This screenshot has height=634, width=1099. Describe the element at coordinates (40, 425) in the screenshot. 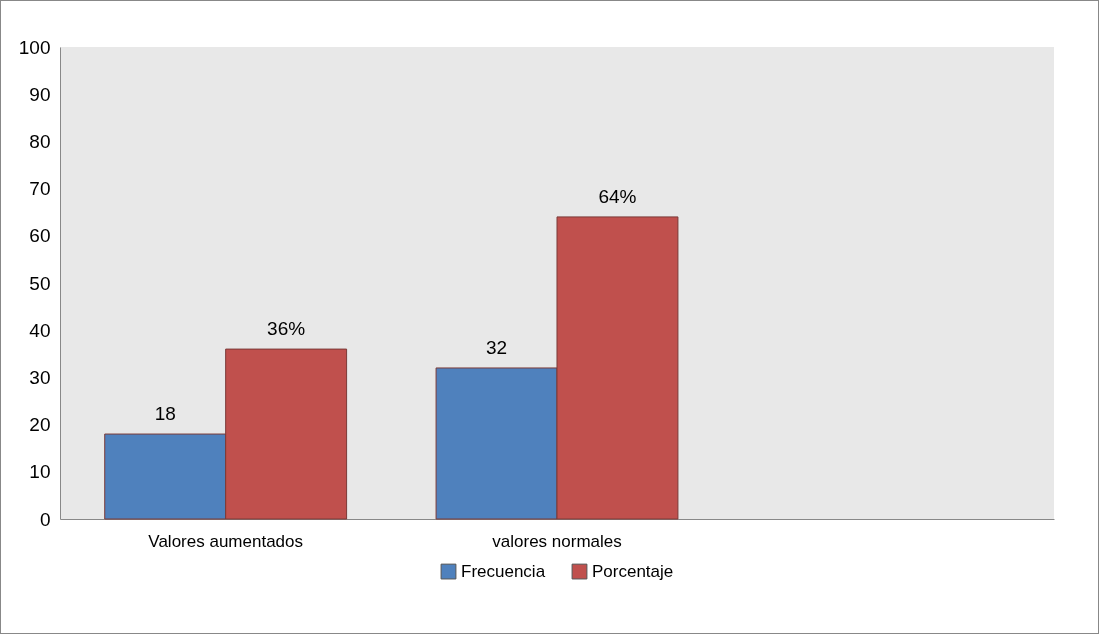

I see `y-tick-label: 20` at that location.